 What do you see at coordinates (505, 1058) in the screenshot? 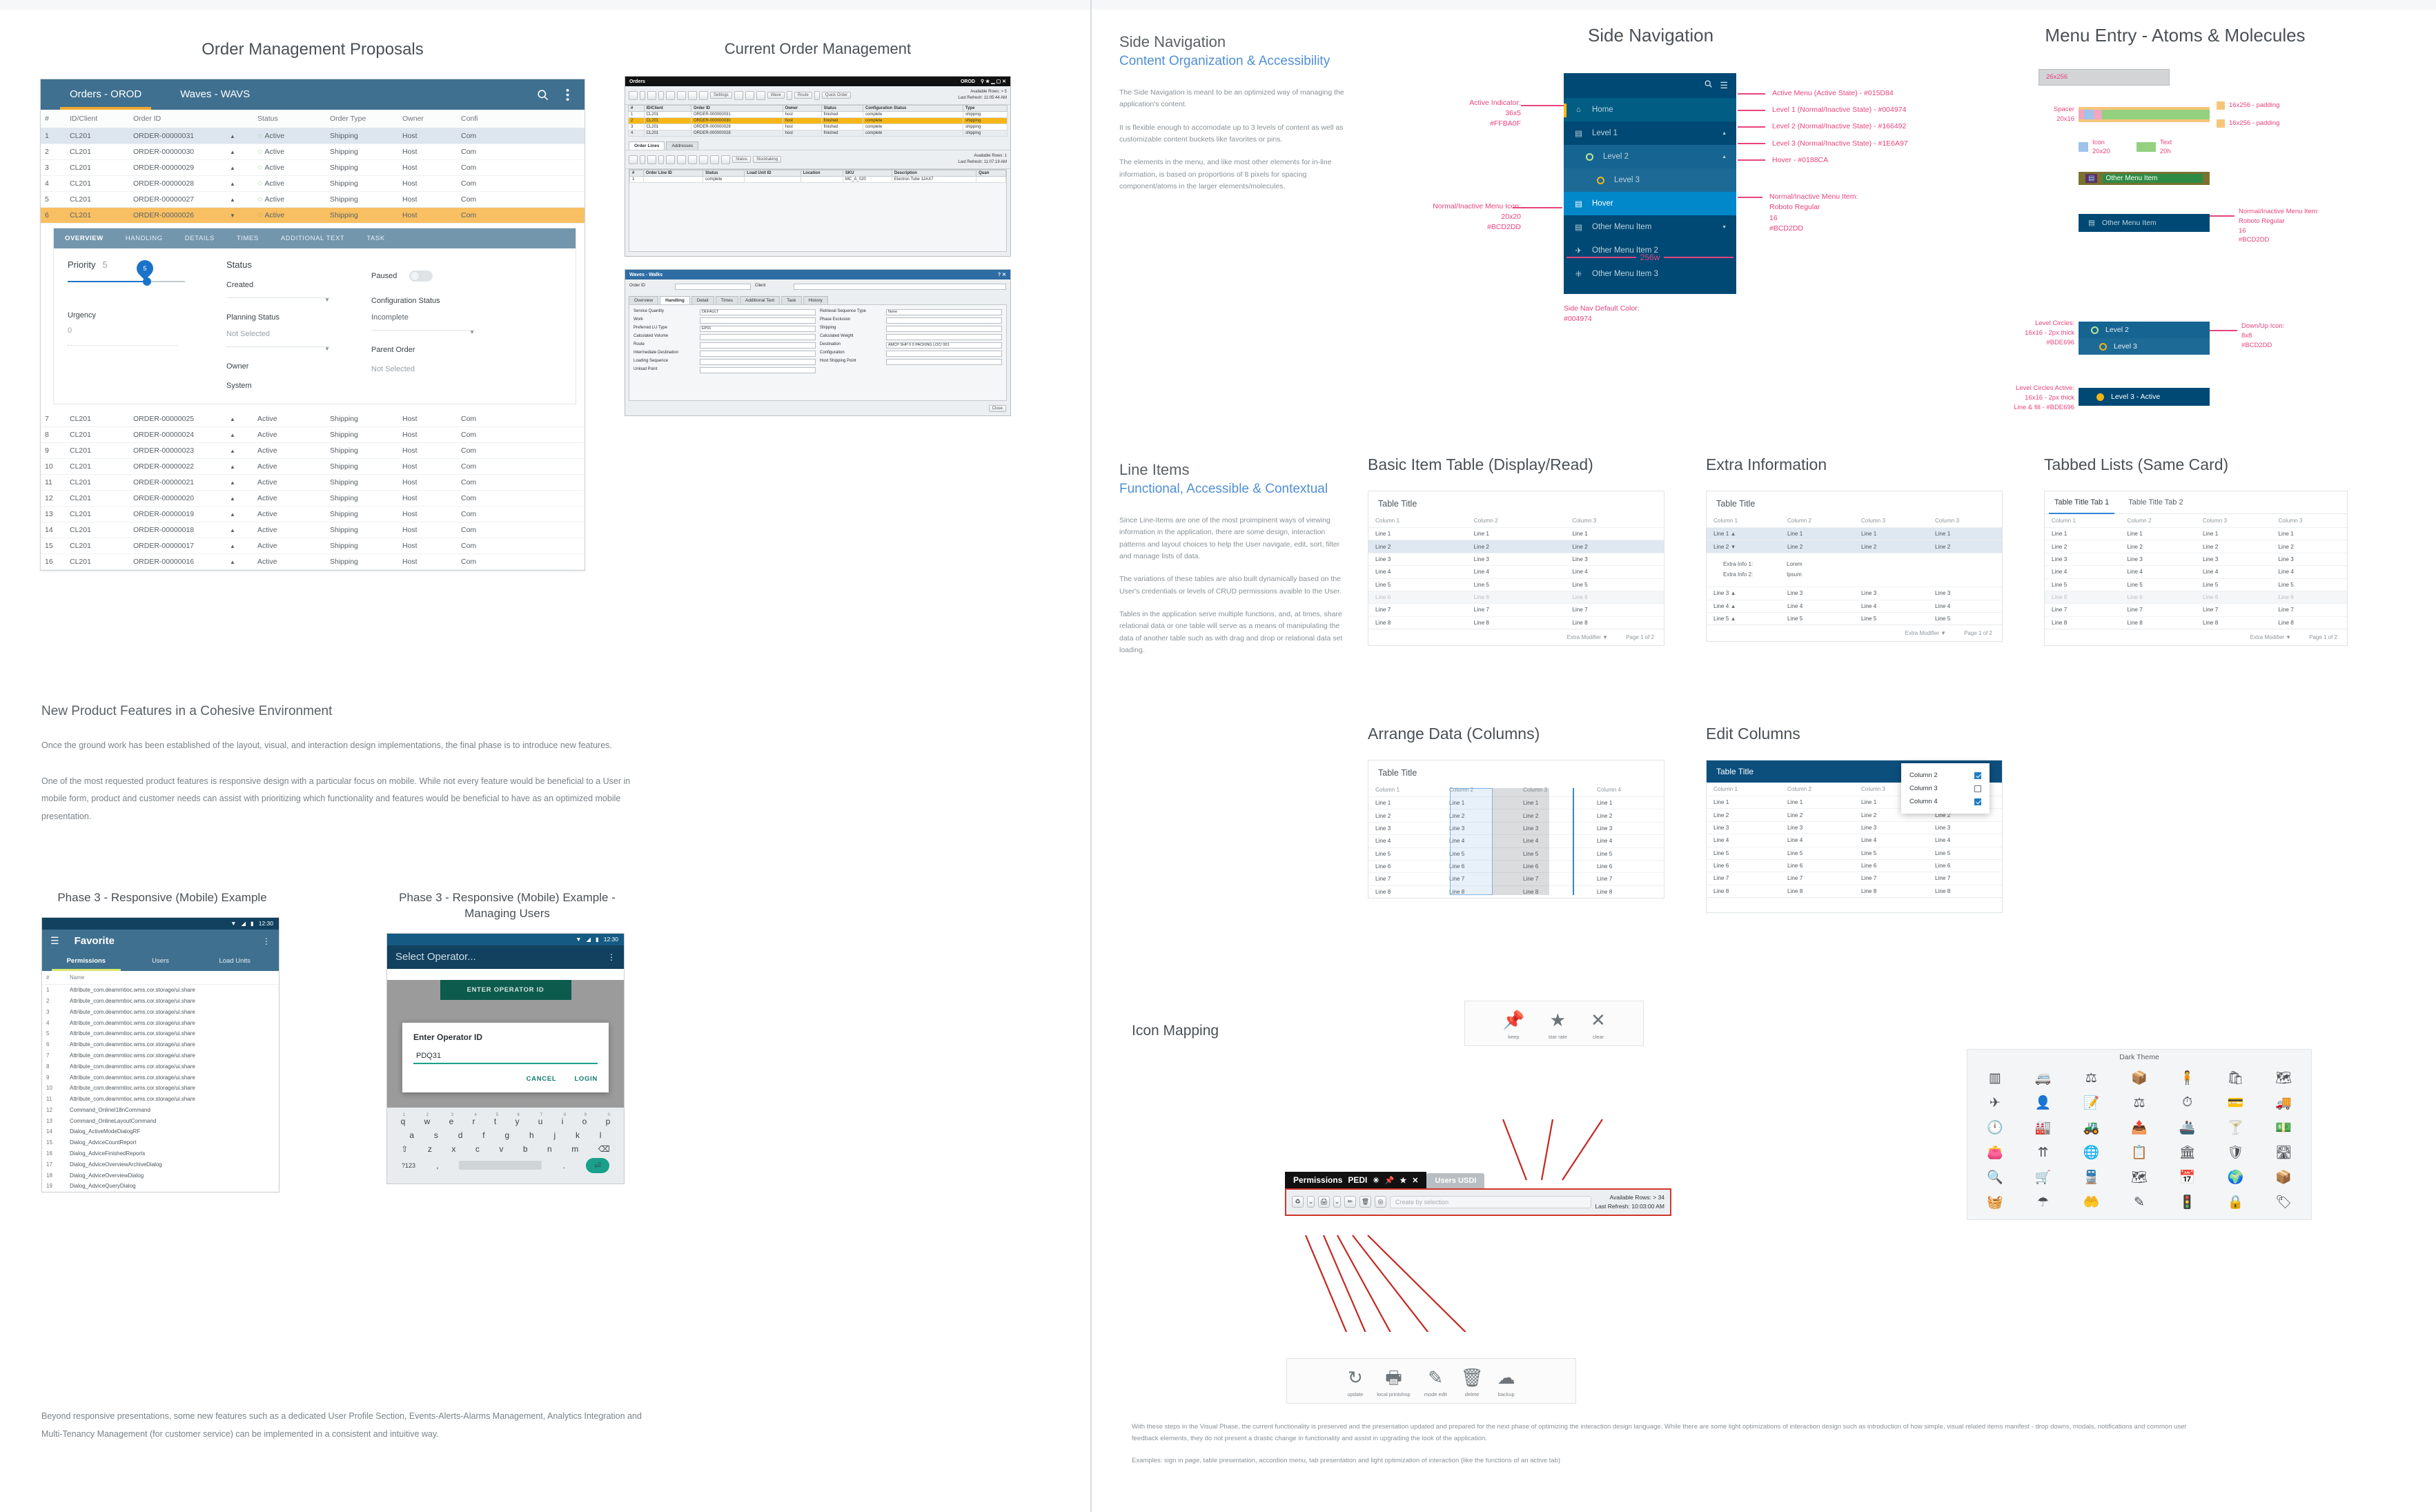
I see `operator-id-input: PDQ31` at bounding box center [505, 1058].